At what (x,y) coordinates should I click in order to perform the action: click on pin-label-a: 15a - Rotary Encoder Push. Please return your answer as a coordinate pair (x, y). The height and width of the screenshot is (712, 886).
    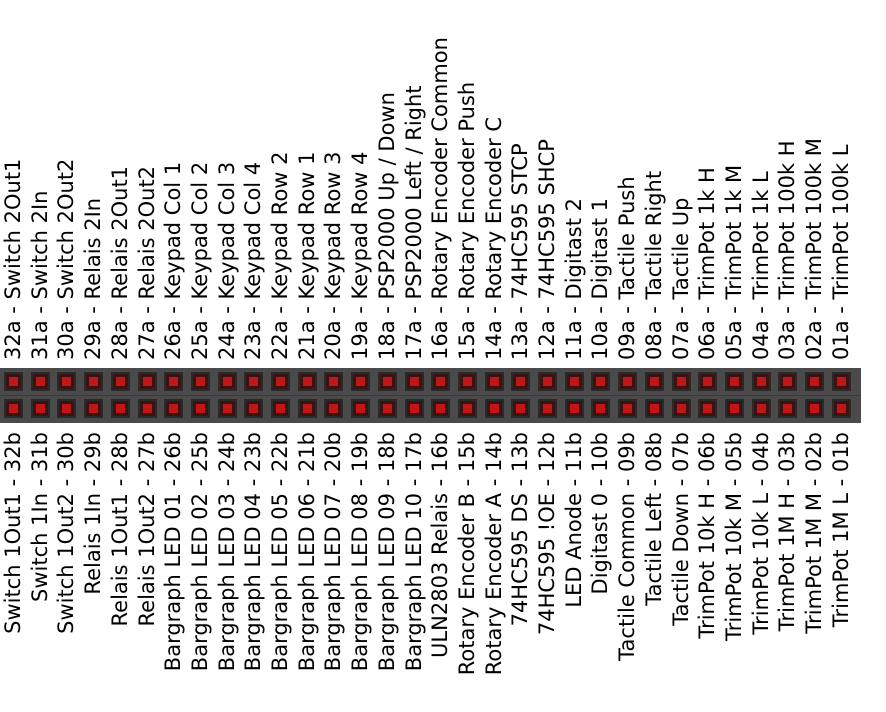
    Looking at the image, I should click on (466, 220).